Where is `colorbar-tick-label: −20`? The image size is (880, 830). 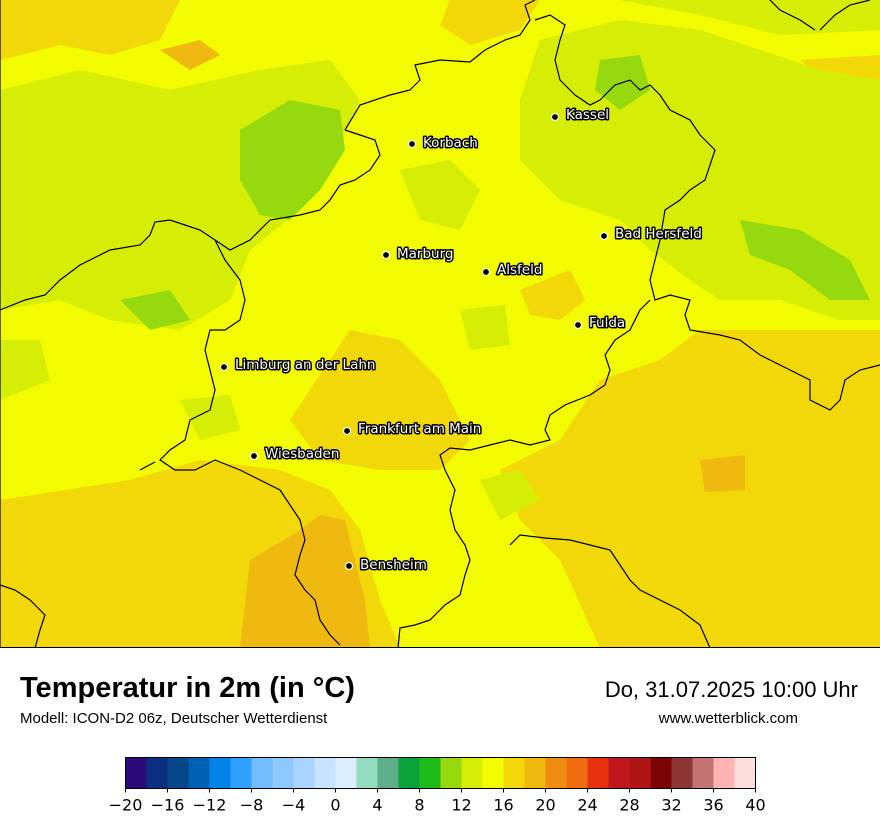 colorbar-tick-label: −20 is located at coordinates (126, 805).